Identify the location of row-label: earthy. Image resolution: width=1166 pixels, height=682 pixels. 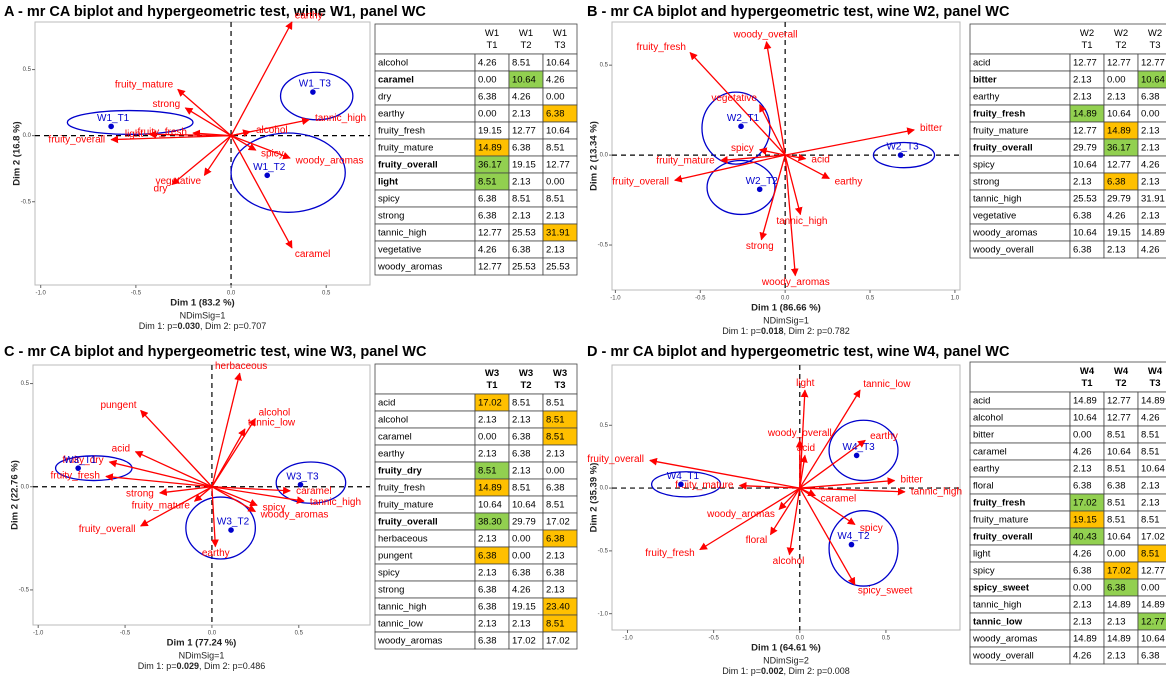
(391, 114).